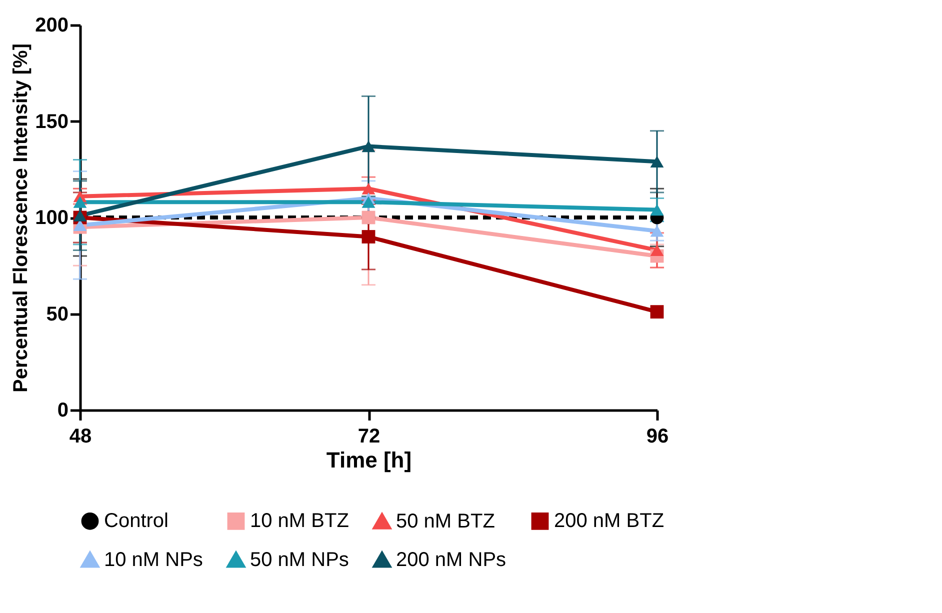 This screenshot has width=942, height=613. What do you see at coordinates (51, 121) in the screenshot?
I see `y-tick-label: 150` at bounding box center [51, 121].